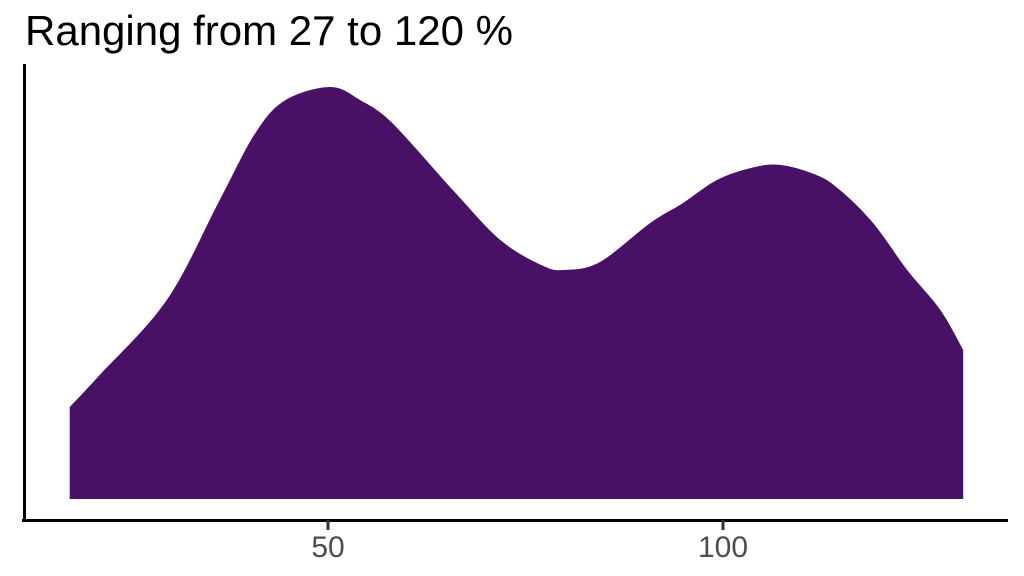 This screenshot has width=1024, height=576. Describe the element at coordinates (529, 542) in the screenshot. I see `x-axis-ticks: 50 100` at that location.